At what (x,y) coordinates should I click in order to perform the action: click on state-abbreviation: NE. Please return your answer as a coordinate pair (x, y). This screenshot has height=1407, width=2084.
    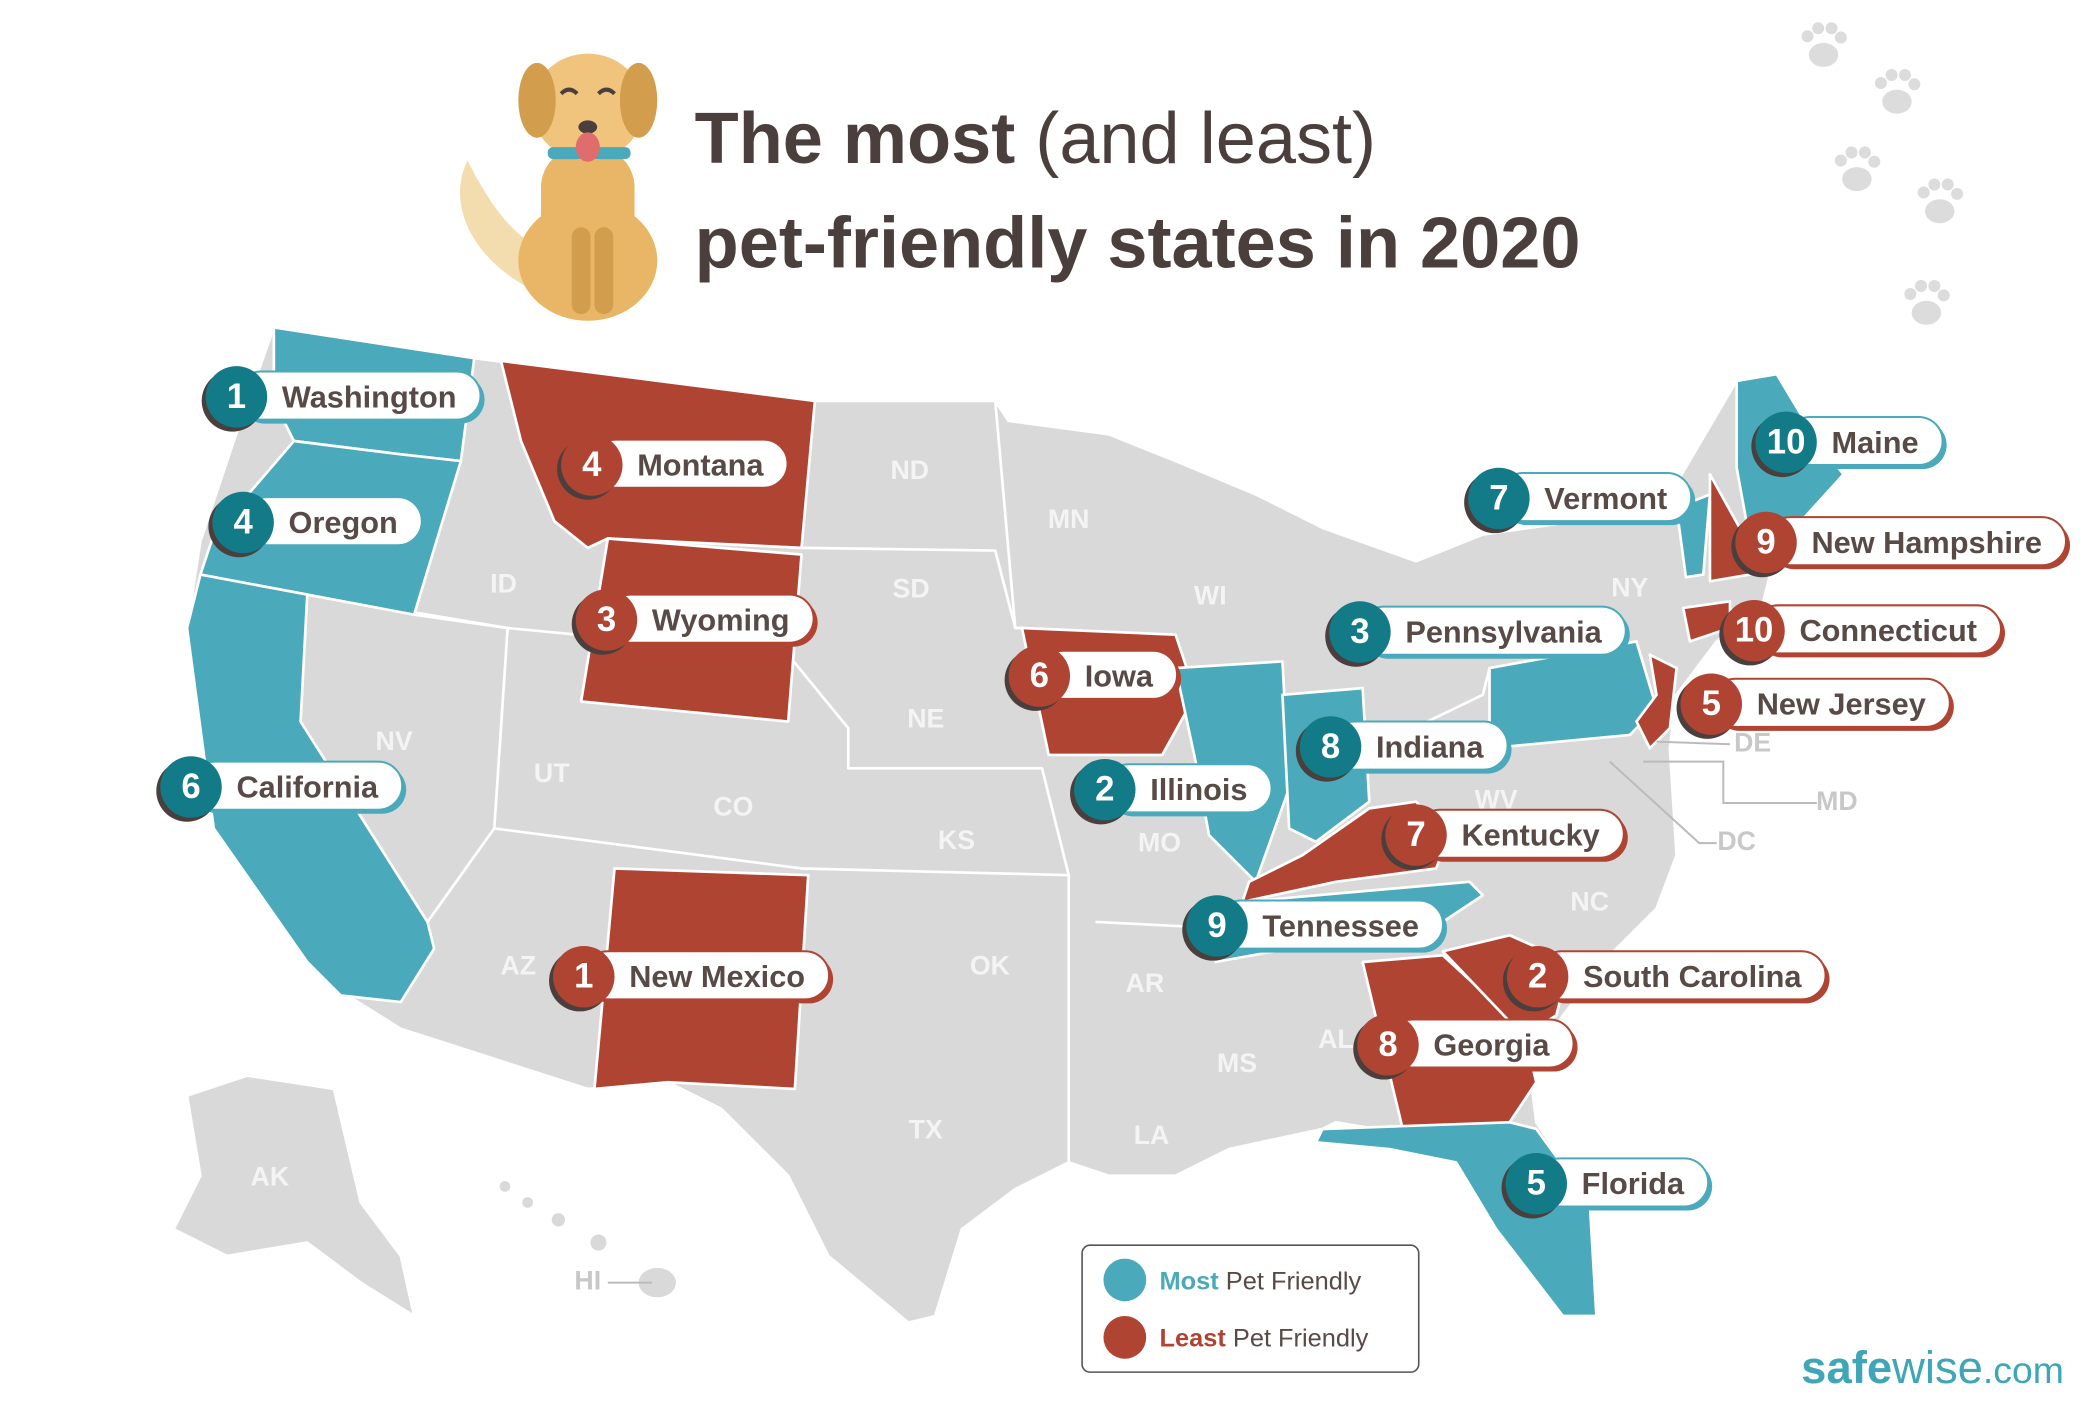
    Looking at the image, I should click on (925, 718).